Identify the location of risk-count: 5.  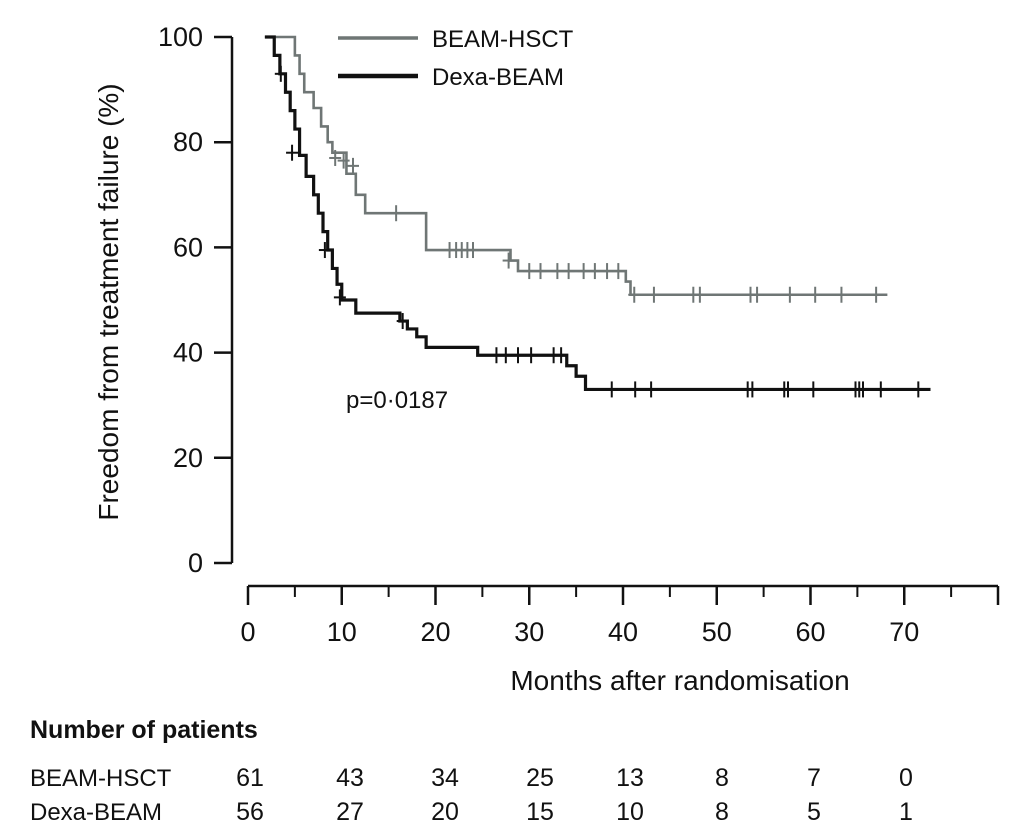
(814, 812).